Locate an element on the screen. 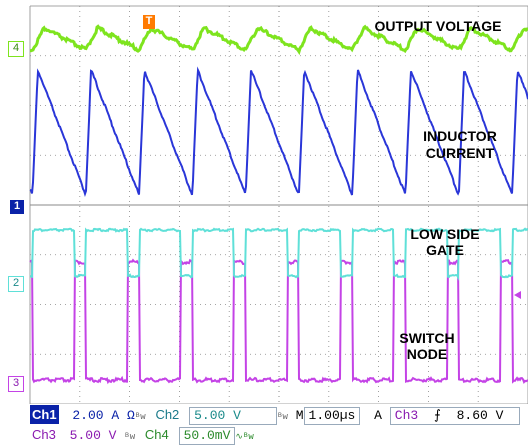 The height and width of the screenshot is (447, 528). ohm-icon: Ω is located at coordinates (131, 415).